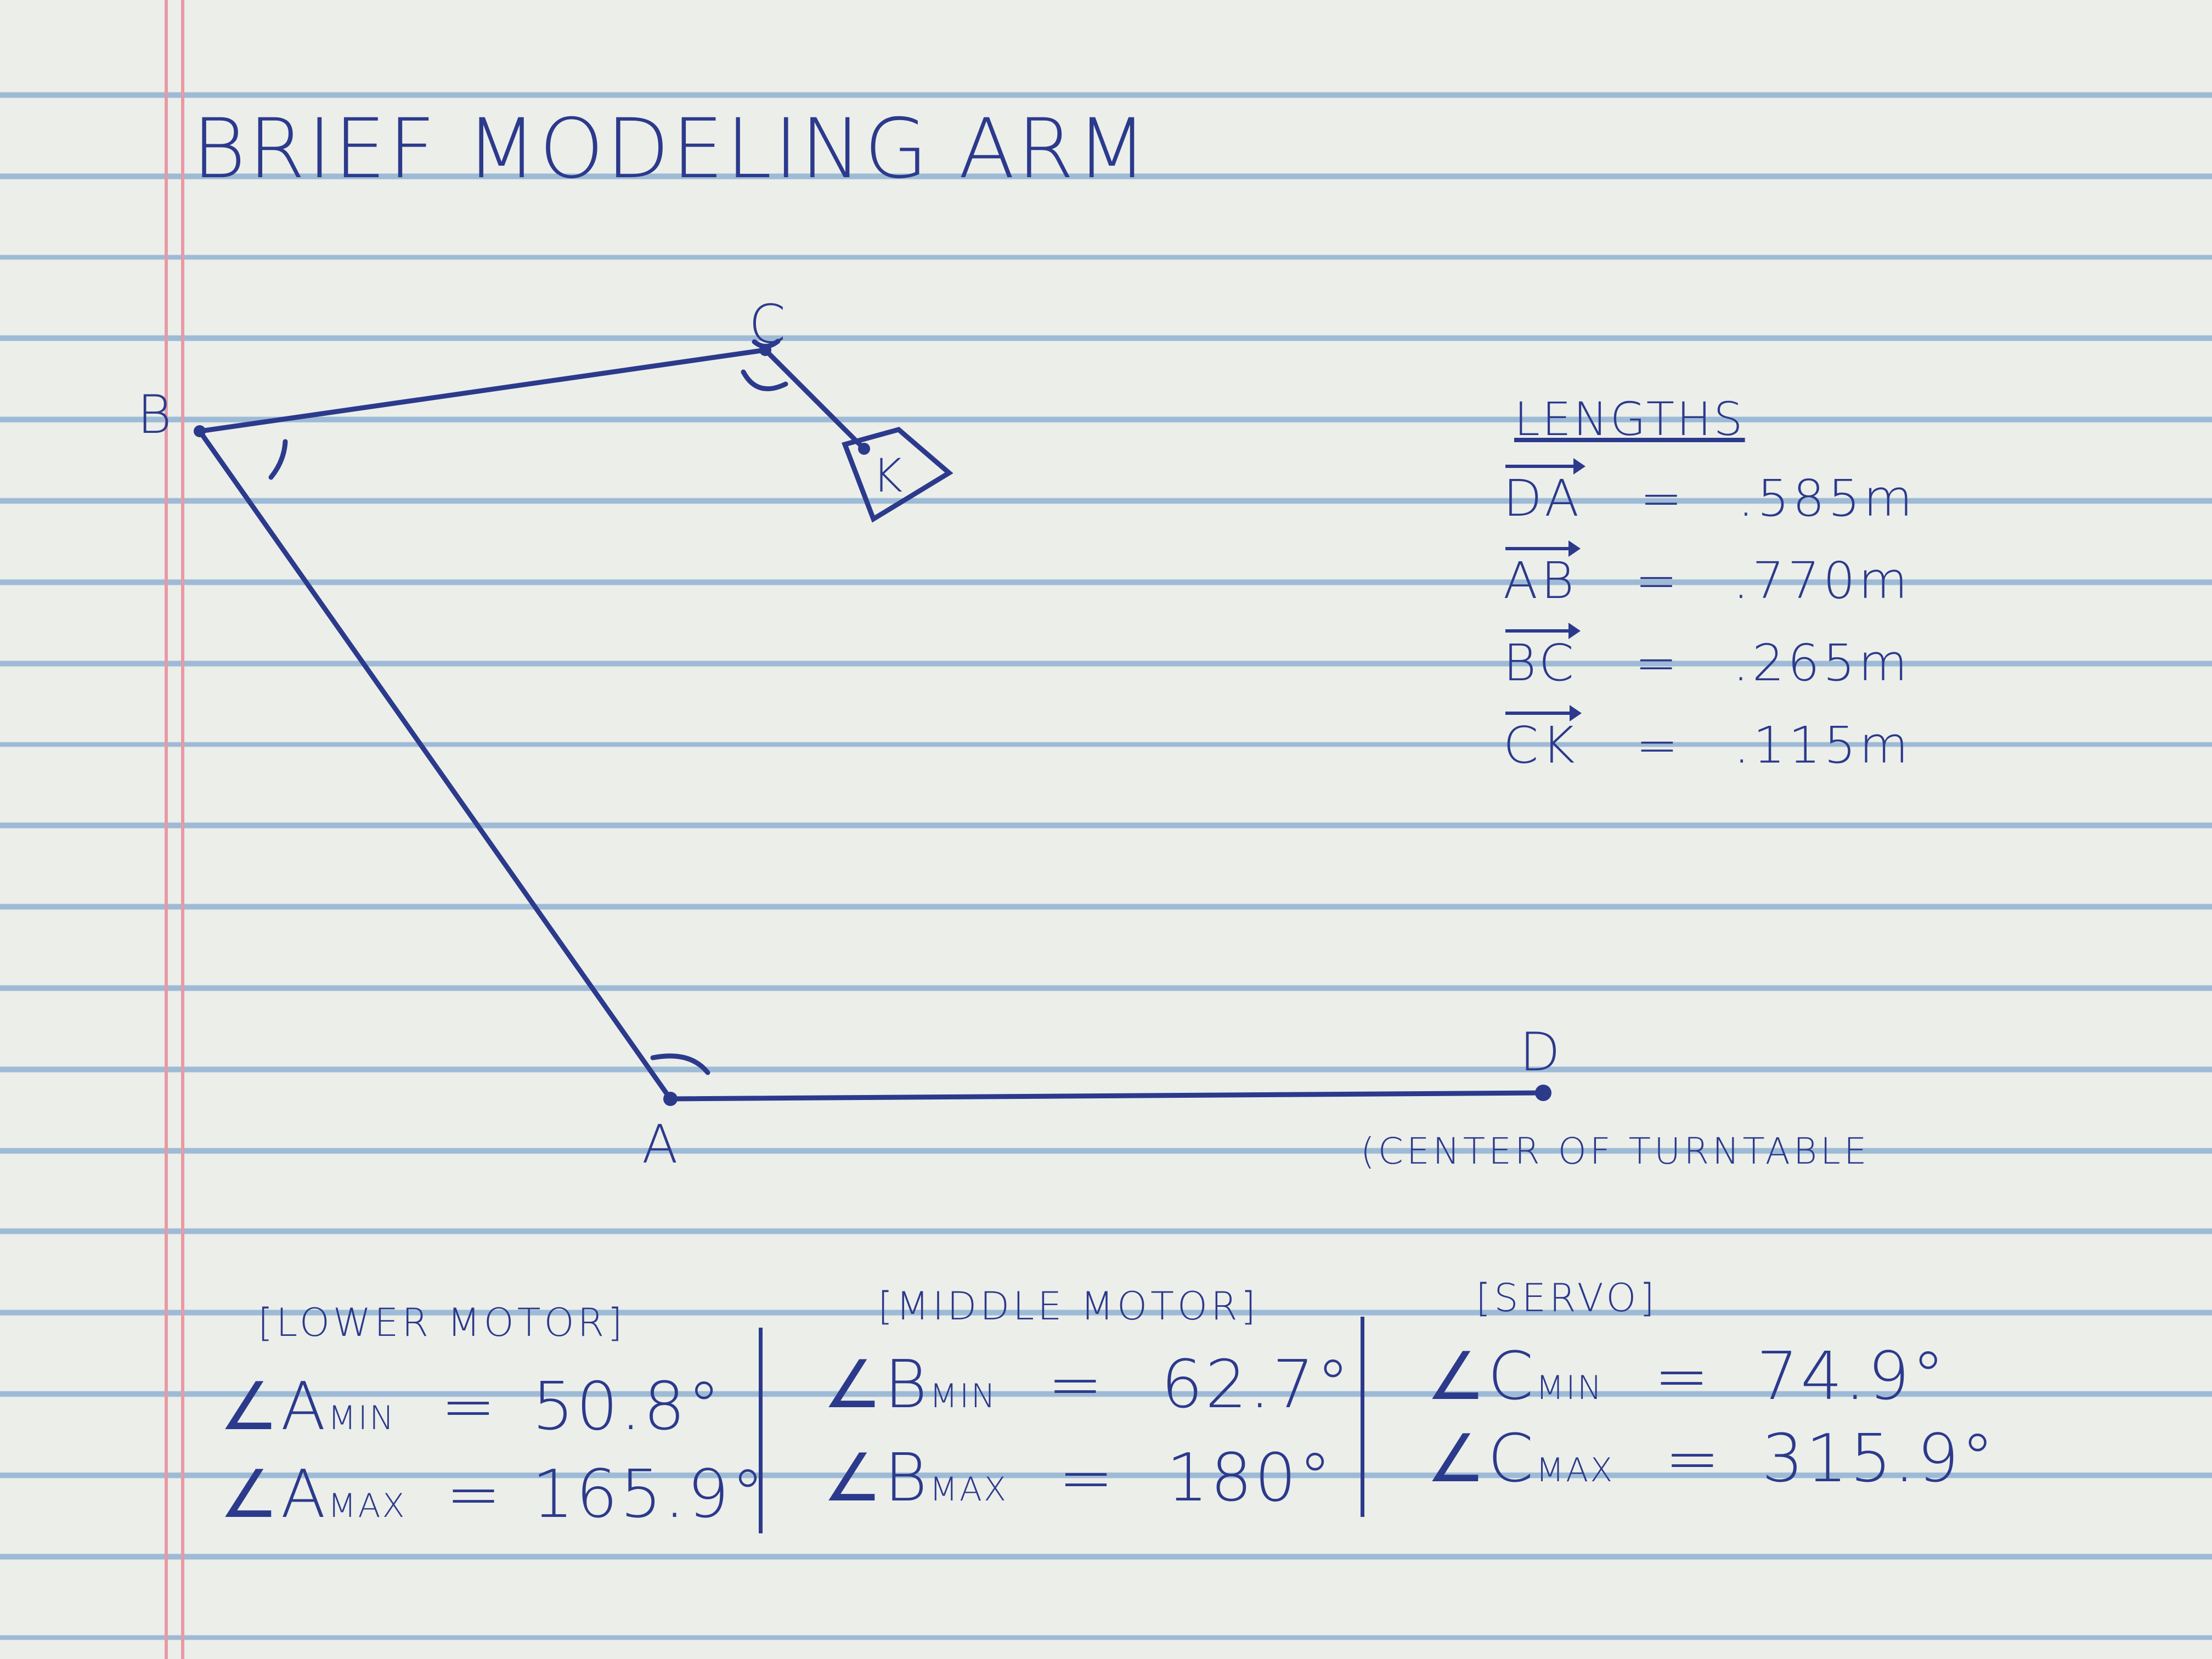 The width and height of the screenshot is (2212, 1659). I want to click on angle-arc-b, so click(278, 460).